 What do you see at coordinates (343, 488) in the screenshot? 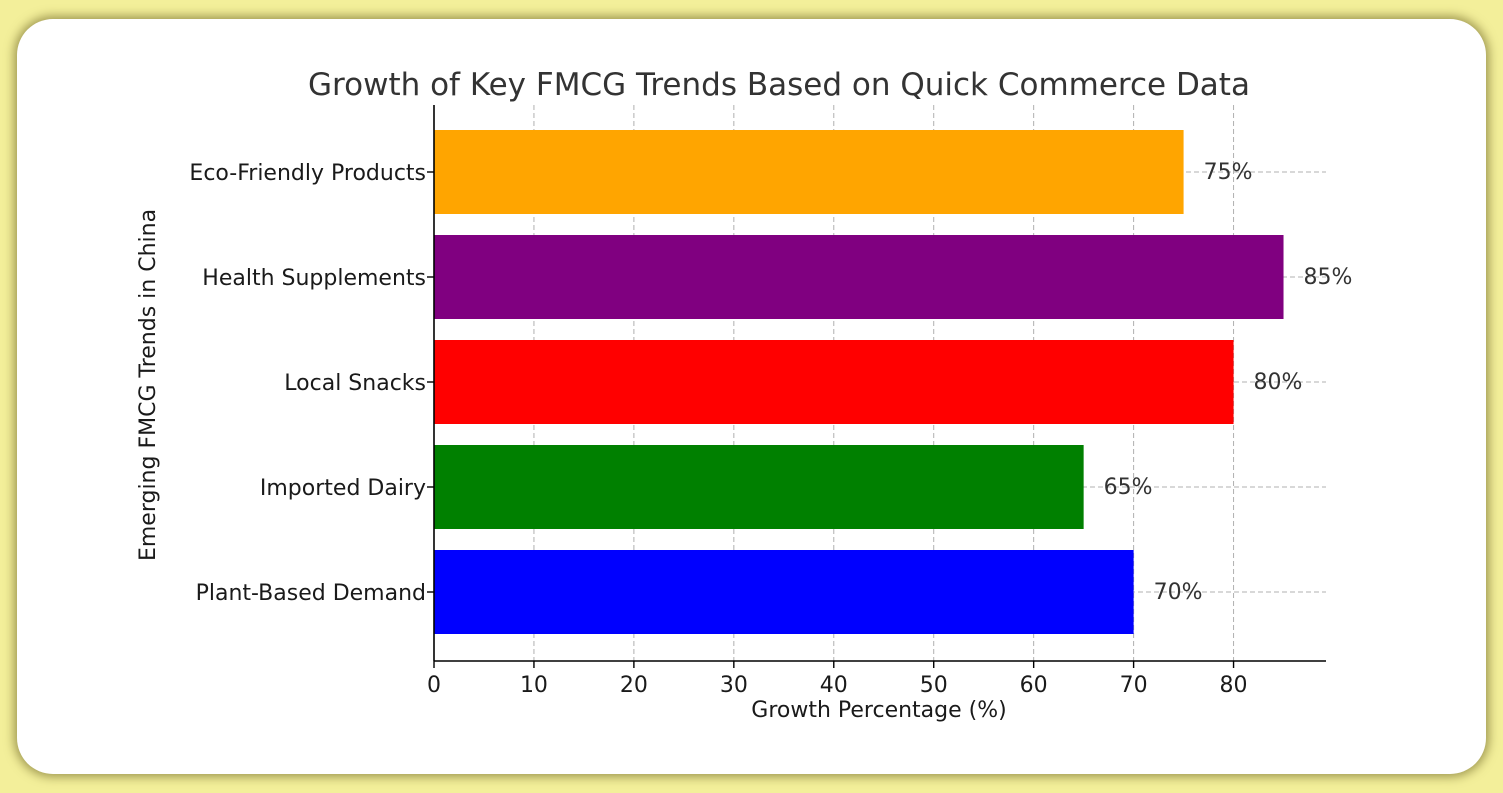
I see `y-tick-label: Imported Dairy` at bounding box center [343, 488].